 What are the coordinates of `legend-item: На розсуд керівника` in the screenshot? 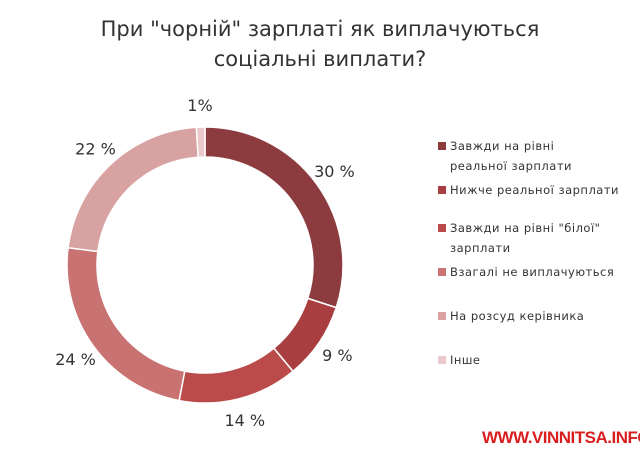 It's located at (539, 316).